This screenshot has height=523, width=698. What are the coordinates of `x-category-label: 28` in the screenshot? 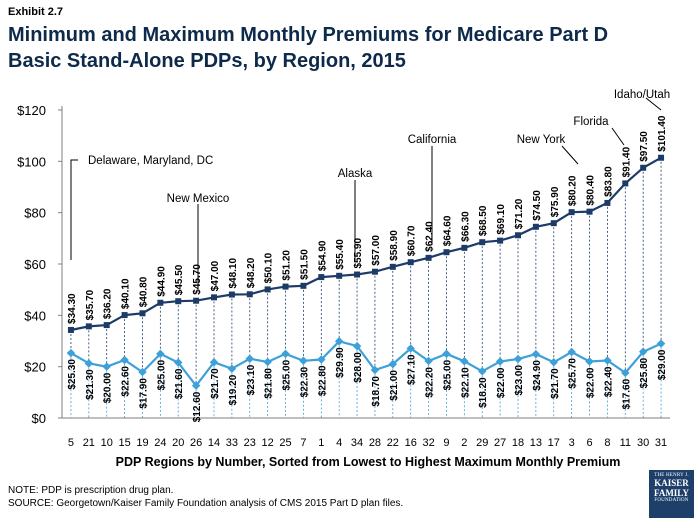 It's located at (375, 443).